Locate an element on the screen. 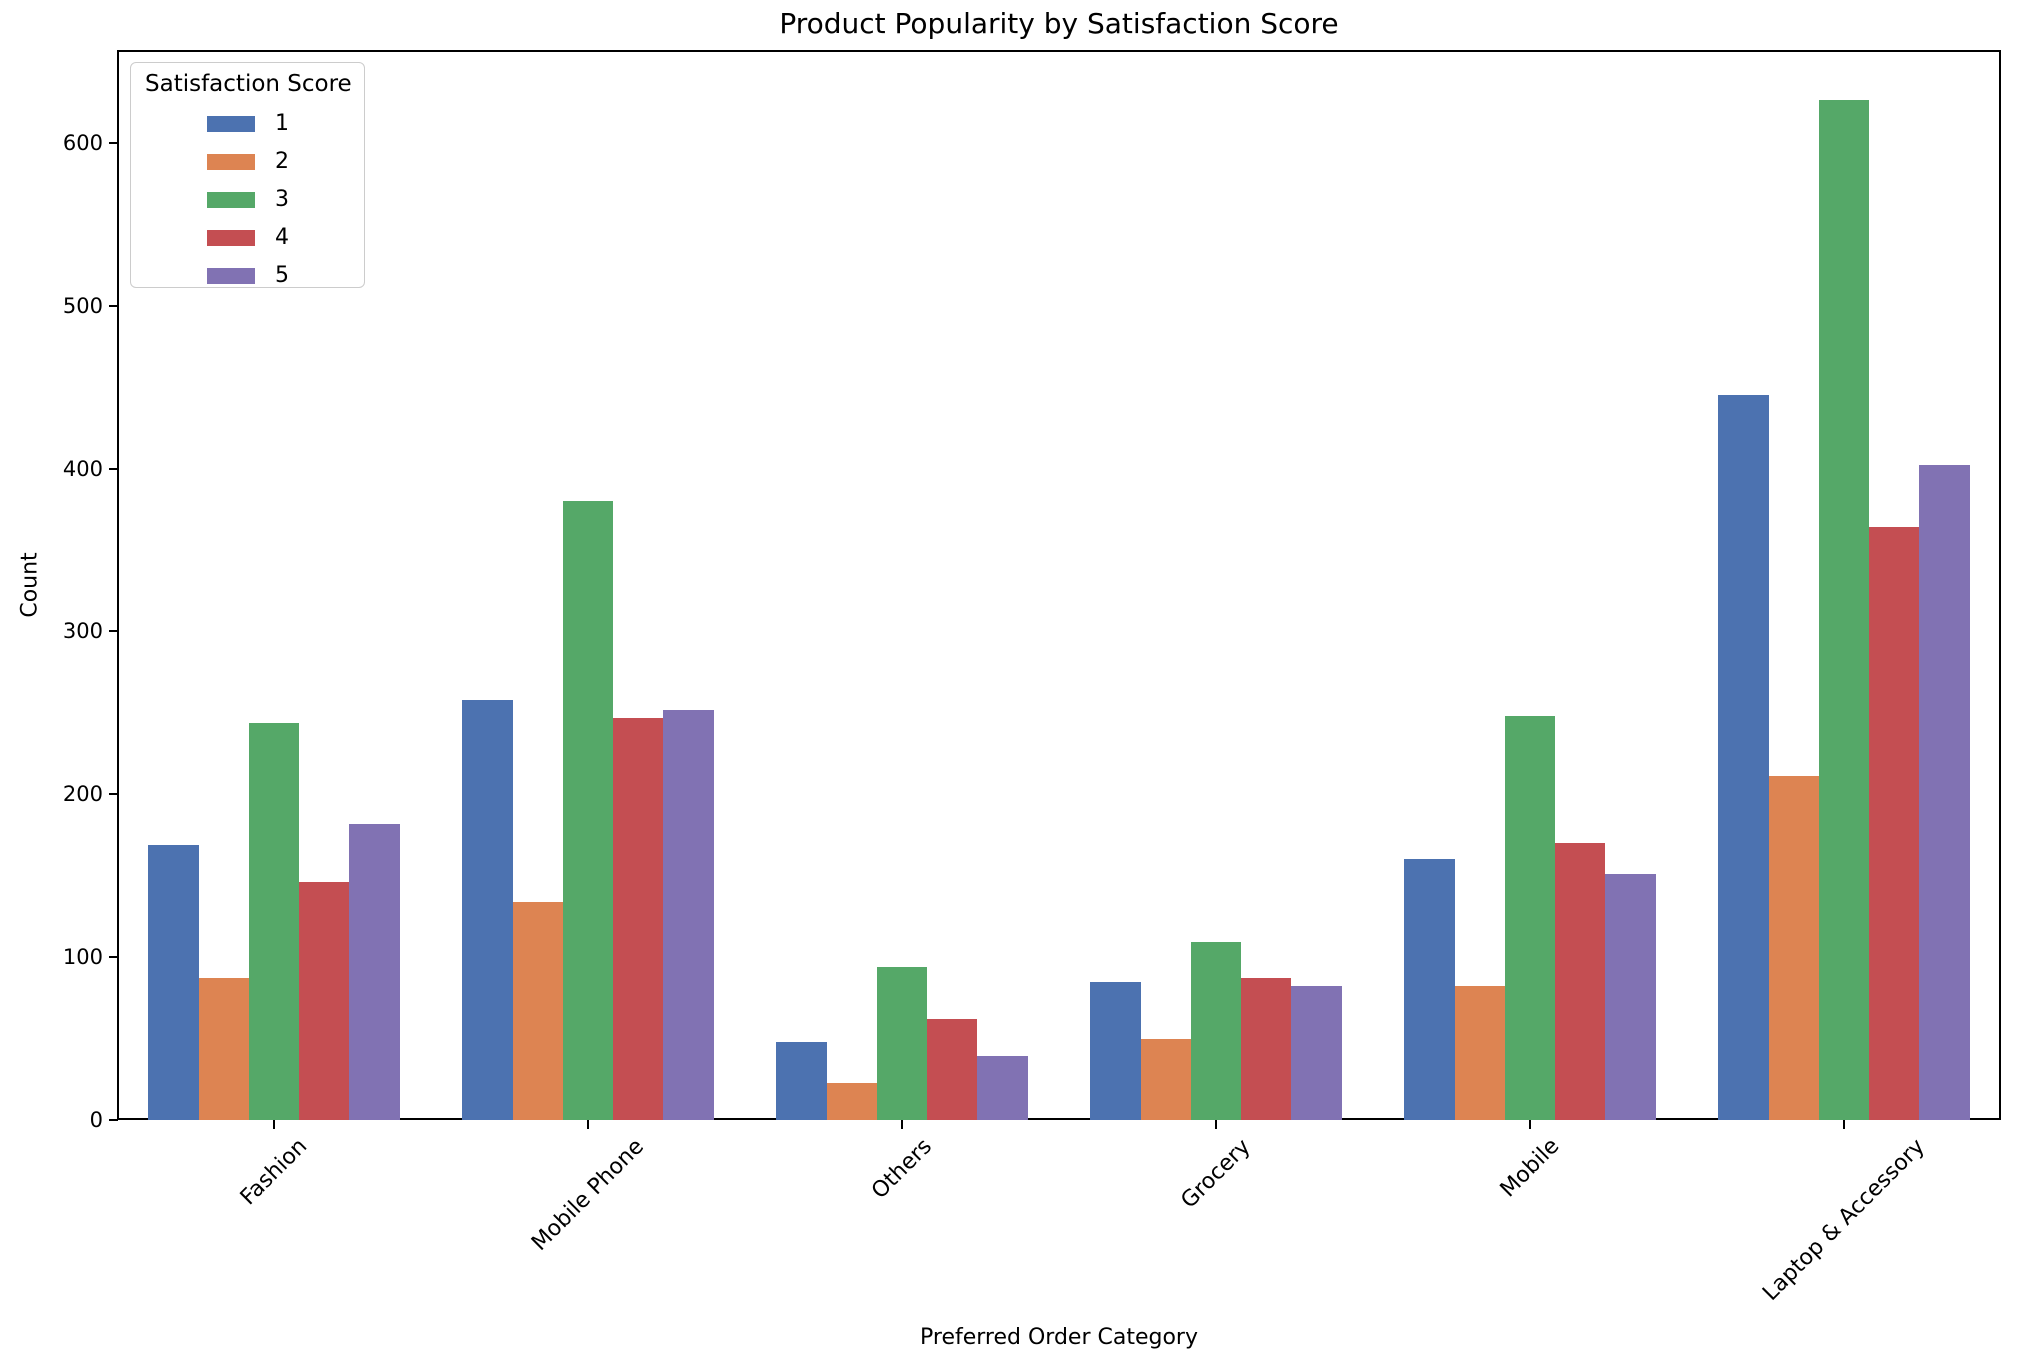  legend-entry-label: 2 is located at coordinates (282, 161).